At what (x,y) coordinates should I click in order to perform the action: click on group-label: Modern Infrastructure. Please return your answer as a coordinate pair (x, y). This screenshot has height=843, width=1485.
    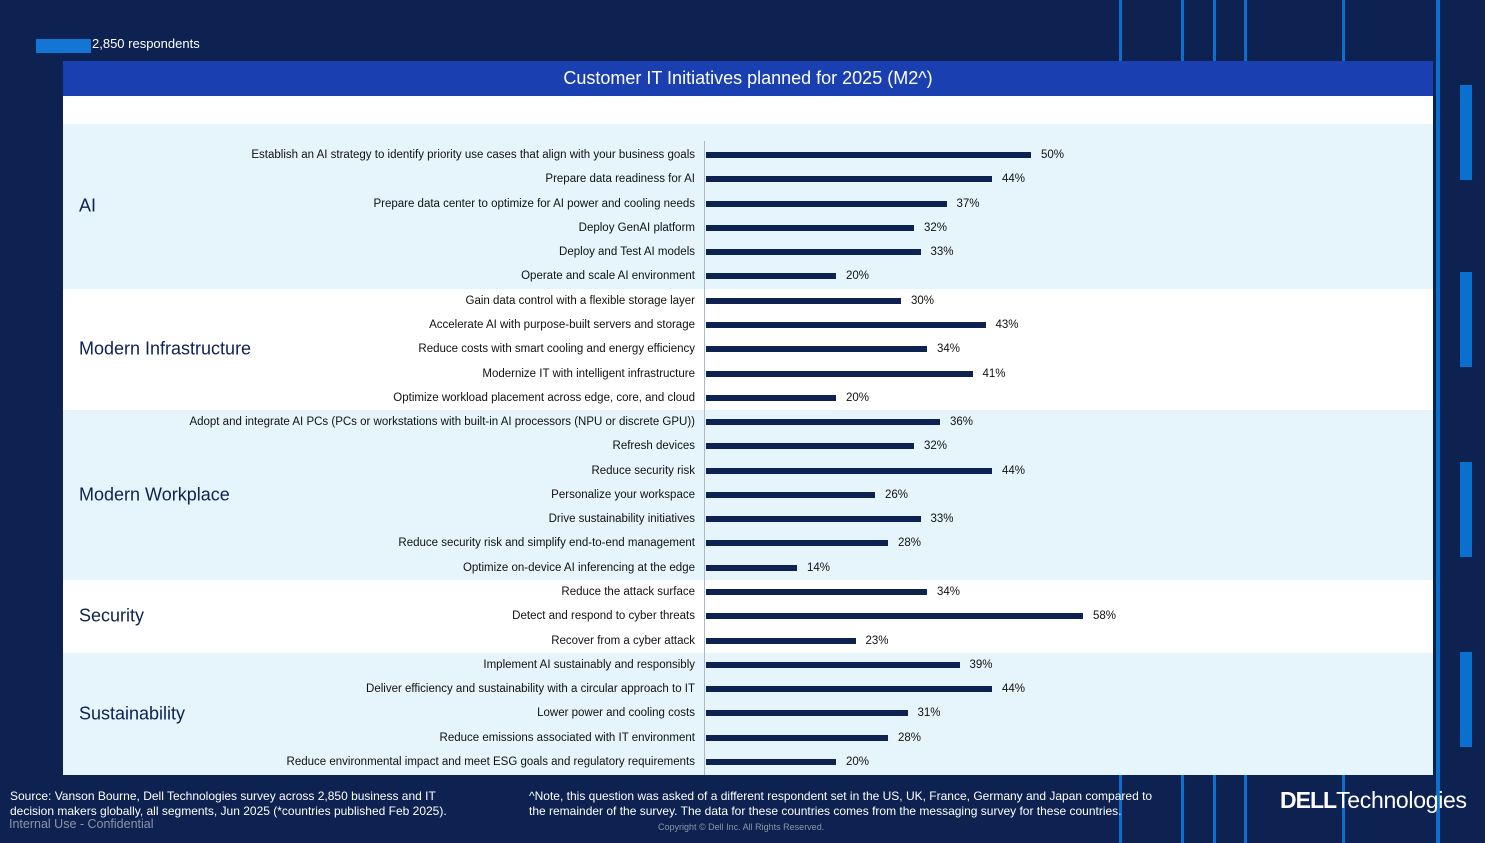
    Looking at the image, I should click on (165, 348).